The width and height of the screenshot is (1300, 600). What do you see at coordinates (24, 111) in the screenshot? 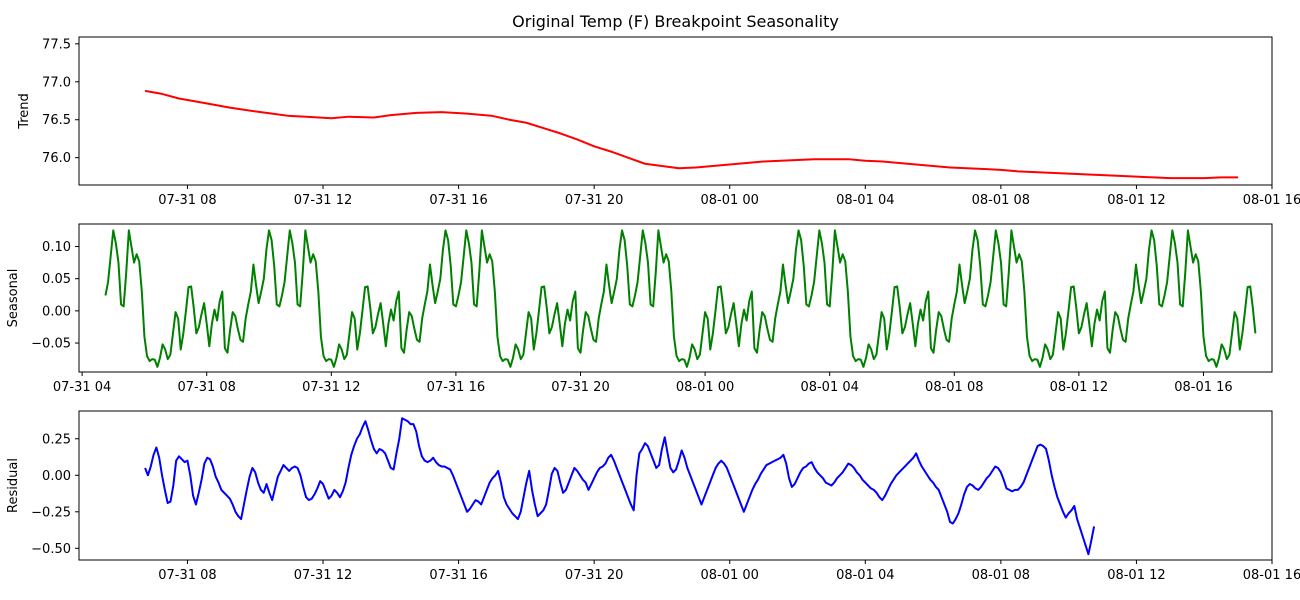
I see `trend-ylabel: Trend` at bounding box center [24, 111].